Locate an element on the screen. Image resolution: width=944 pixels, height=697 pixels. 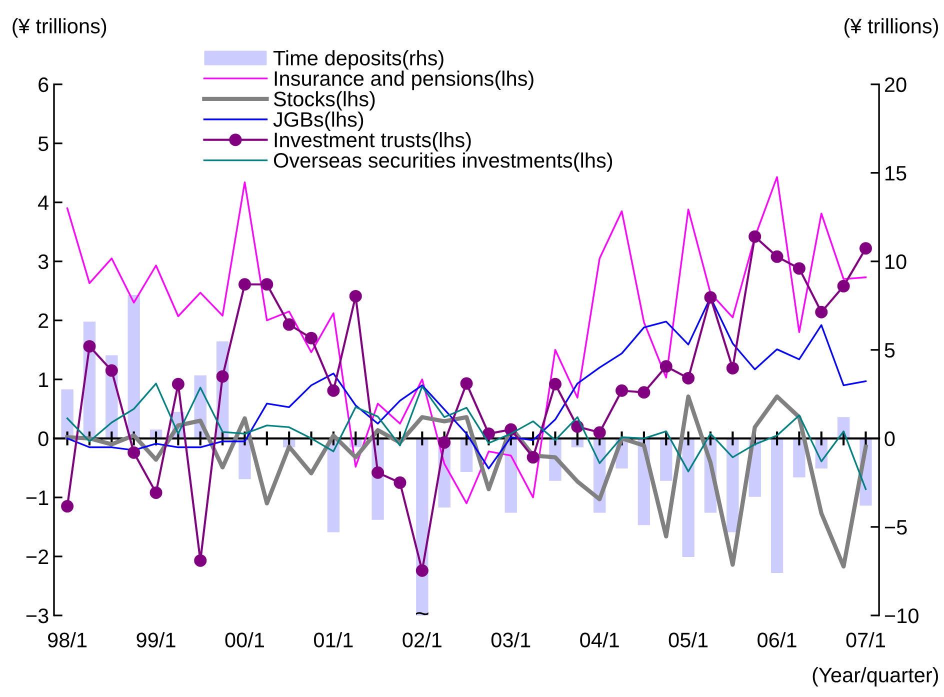
x-tick-label: 03/1 is located at coordinates (510, 640).